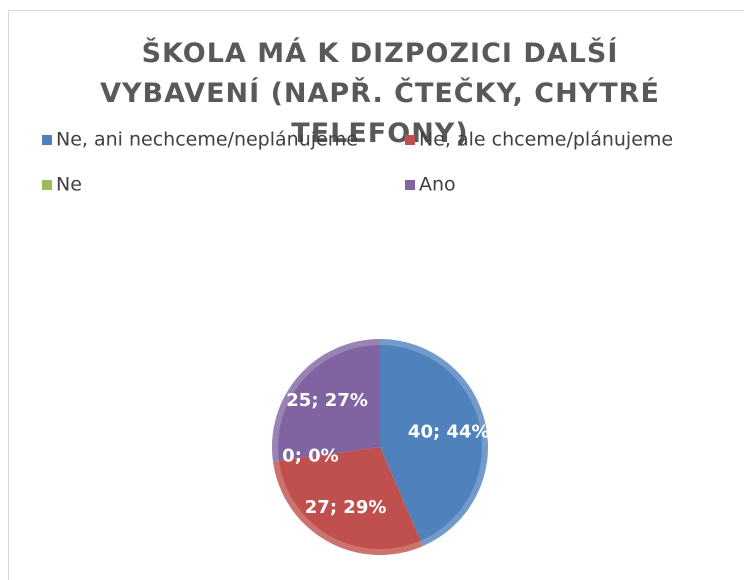 Image resolution: width=744 pixels, height=580 pixels. What do you see at coordinates (449, 432) in the screenshot?
I see `data-label: 40; 44%` at bounding box center [449, 432].